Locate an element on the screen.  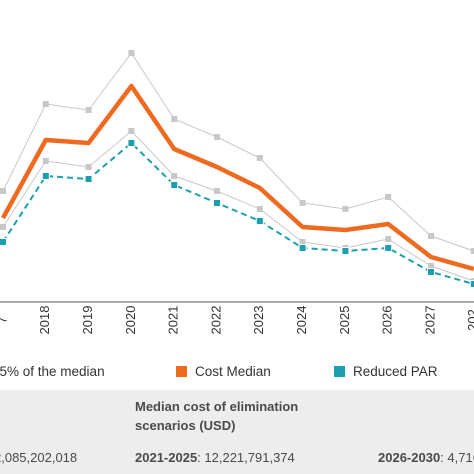
x-tick-label: 2023 is located at coordinates (258, 320).